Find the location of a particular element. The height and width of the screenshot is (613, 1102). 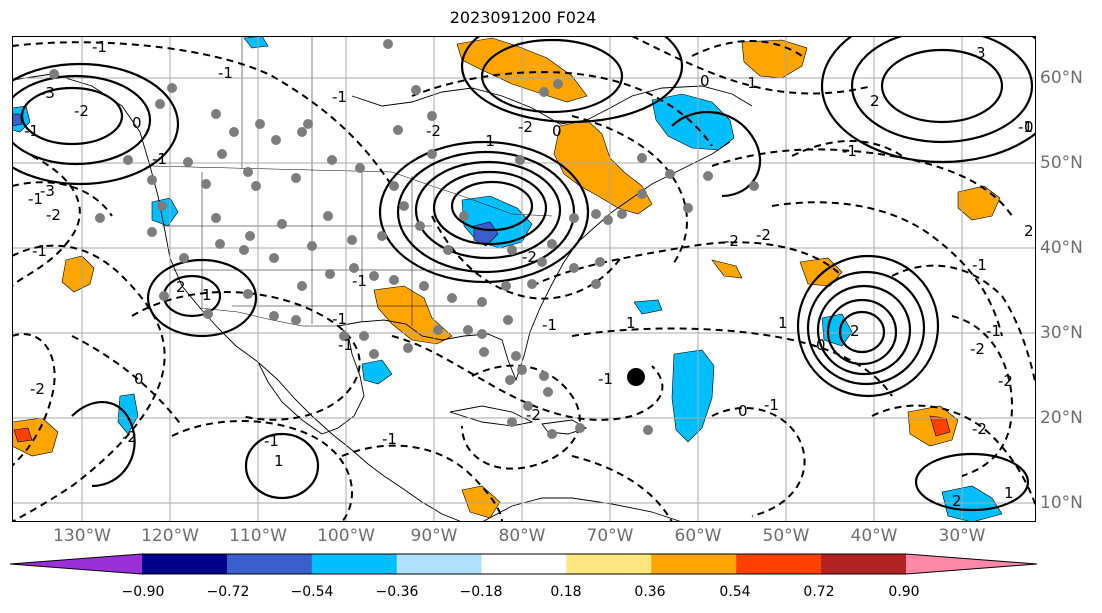

colorbar-tick: 0.54 is located at coordinates (735, 592).